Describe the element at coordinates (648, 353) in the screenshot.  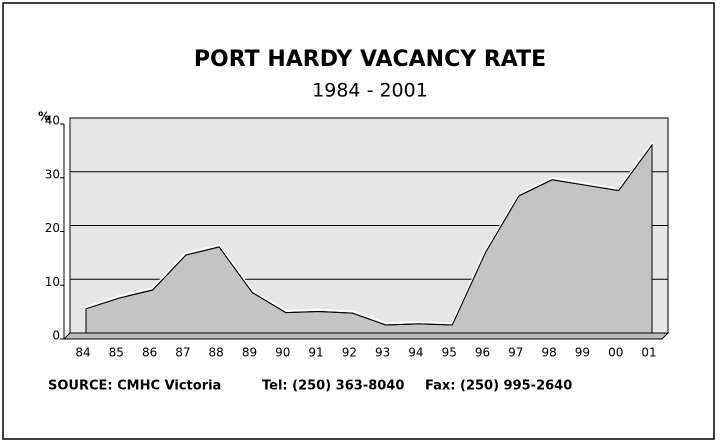
I see `x-tick-label: 01` at that location.